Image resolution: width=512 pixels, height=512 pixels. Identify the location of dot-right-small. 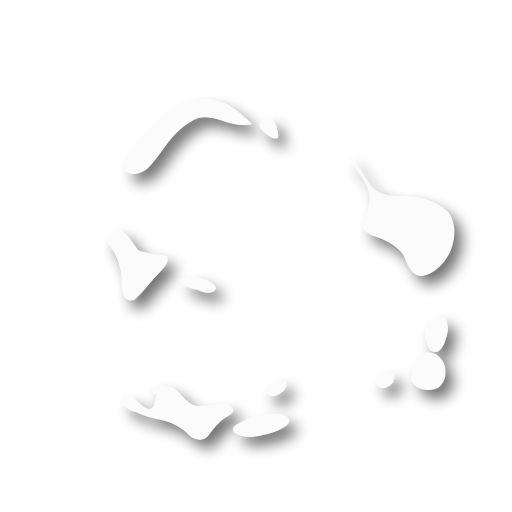
(385, 379).